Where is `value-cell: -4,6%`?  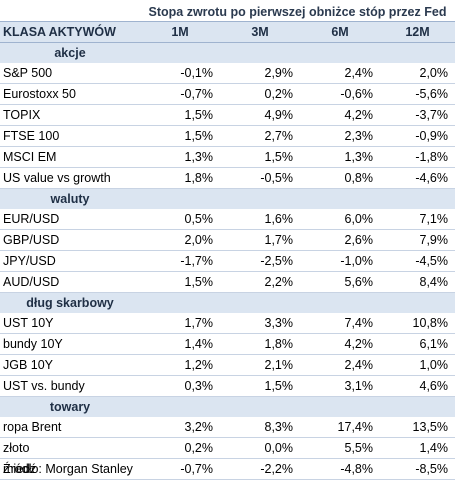 value-cell: -4,6% is located at coordinates (417, 178).